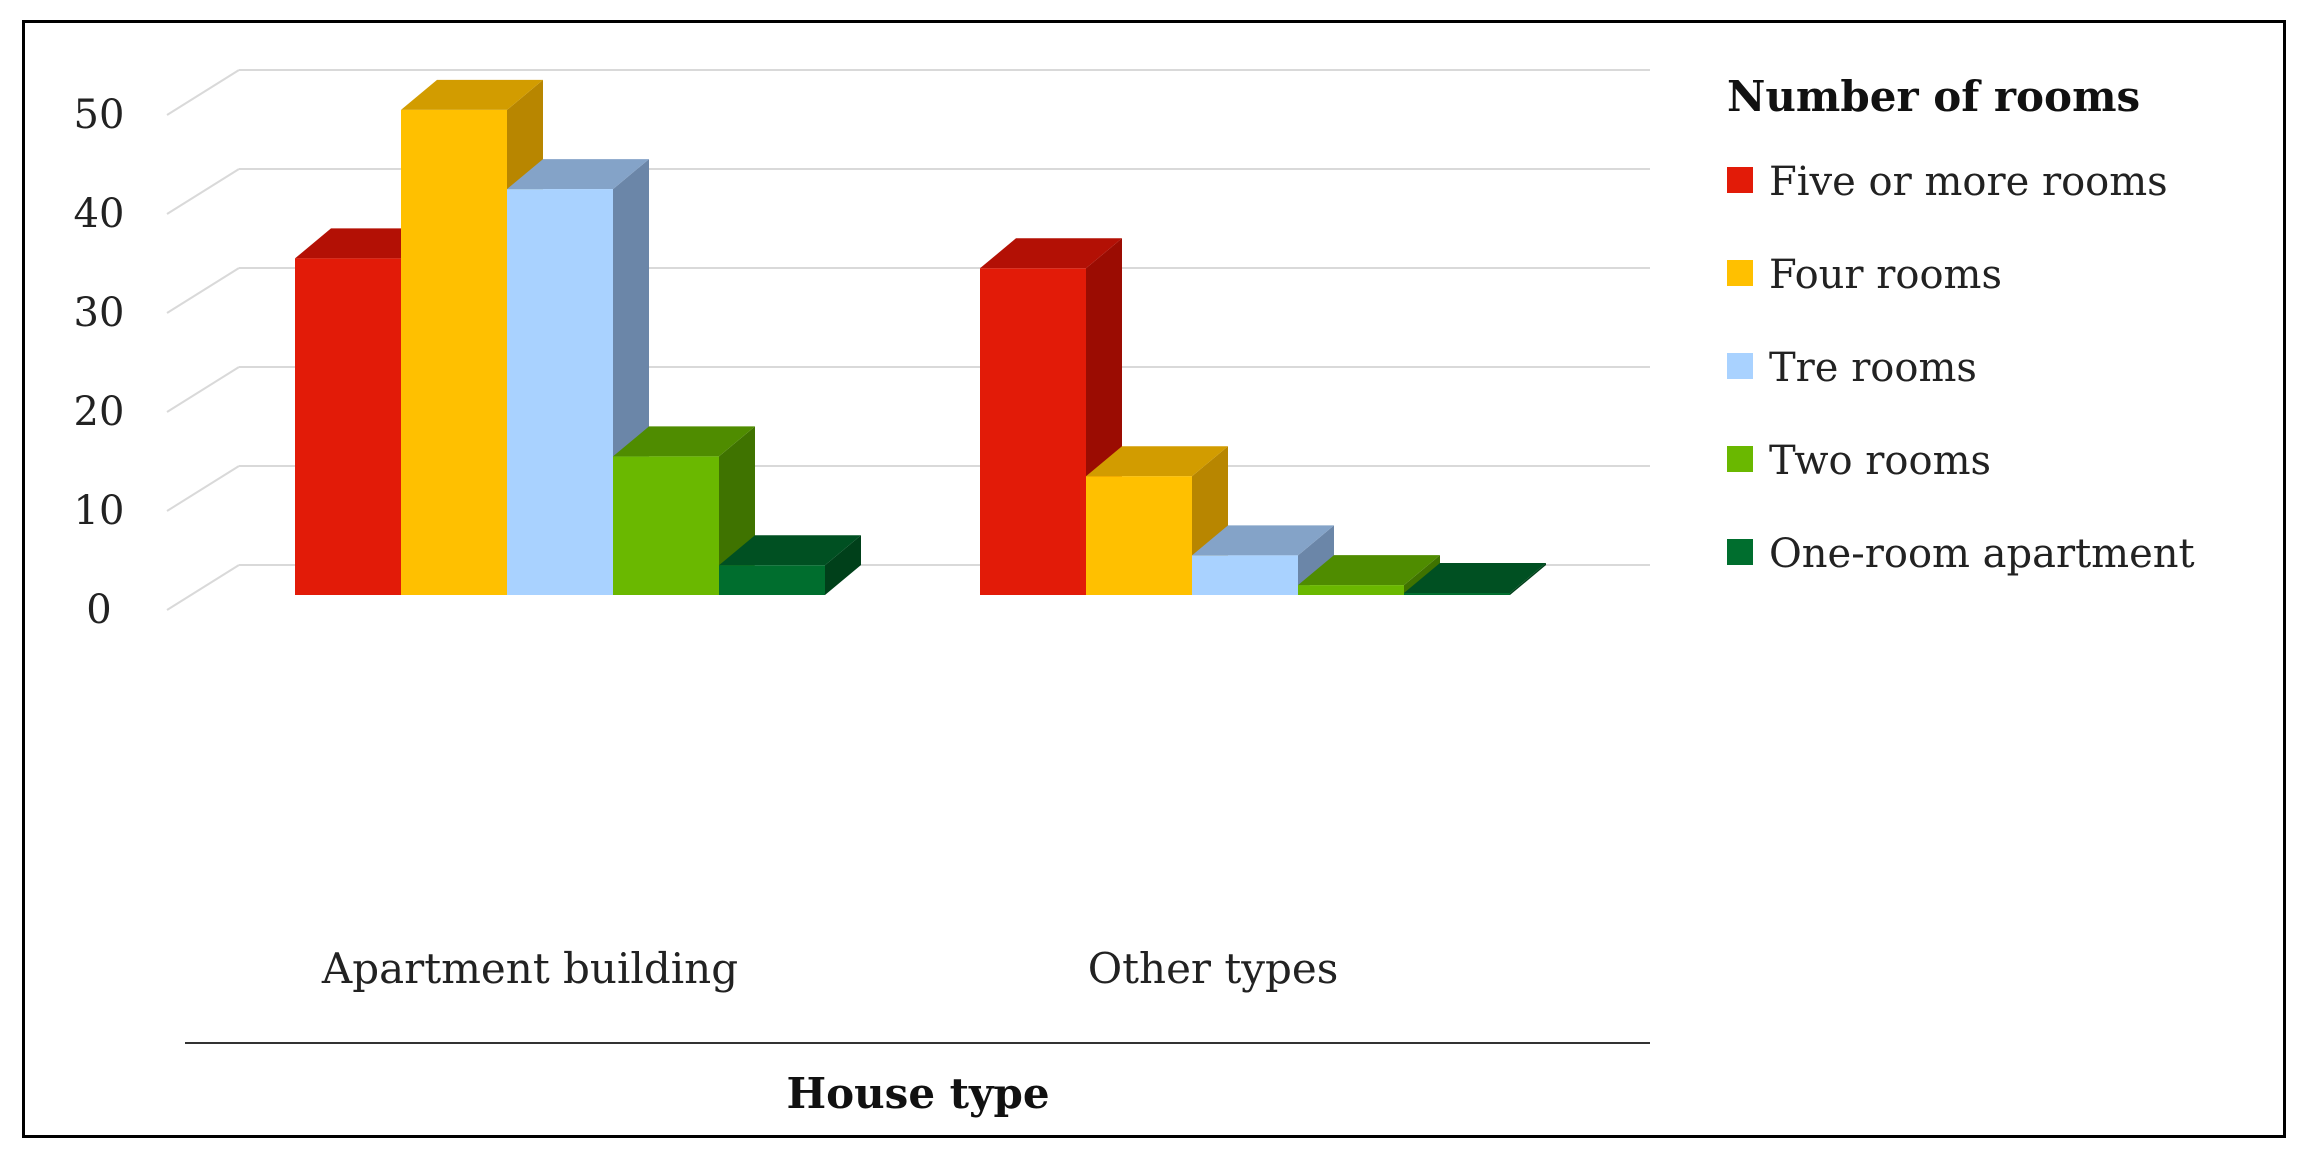 This screenshot has width=2311, height=1158. Describe the element at coordinates (99, 412) in the screenshot. I see `y-tick-label: 20` at that location.